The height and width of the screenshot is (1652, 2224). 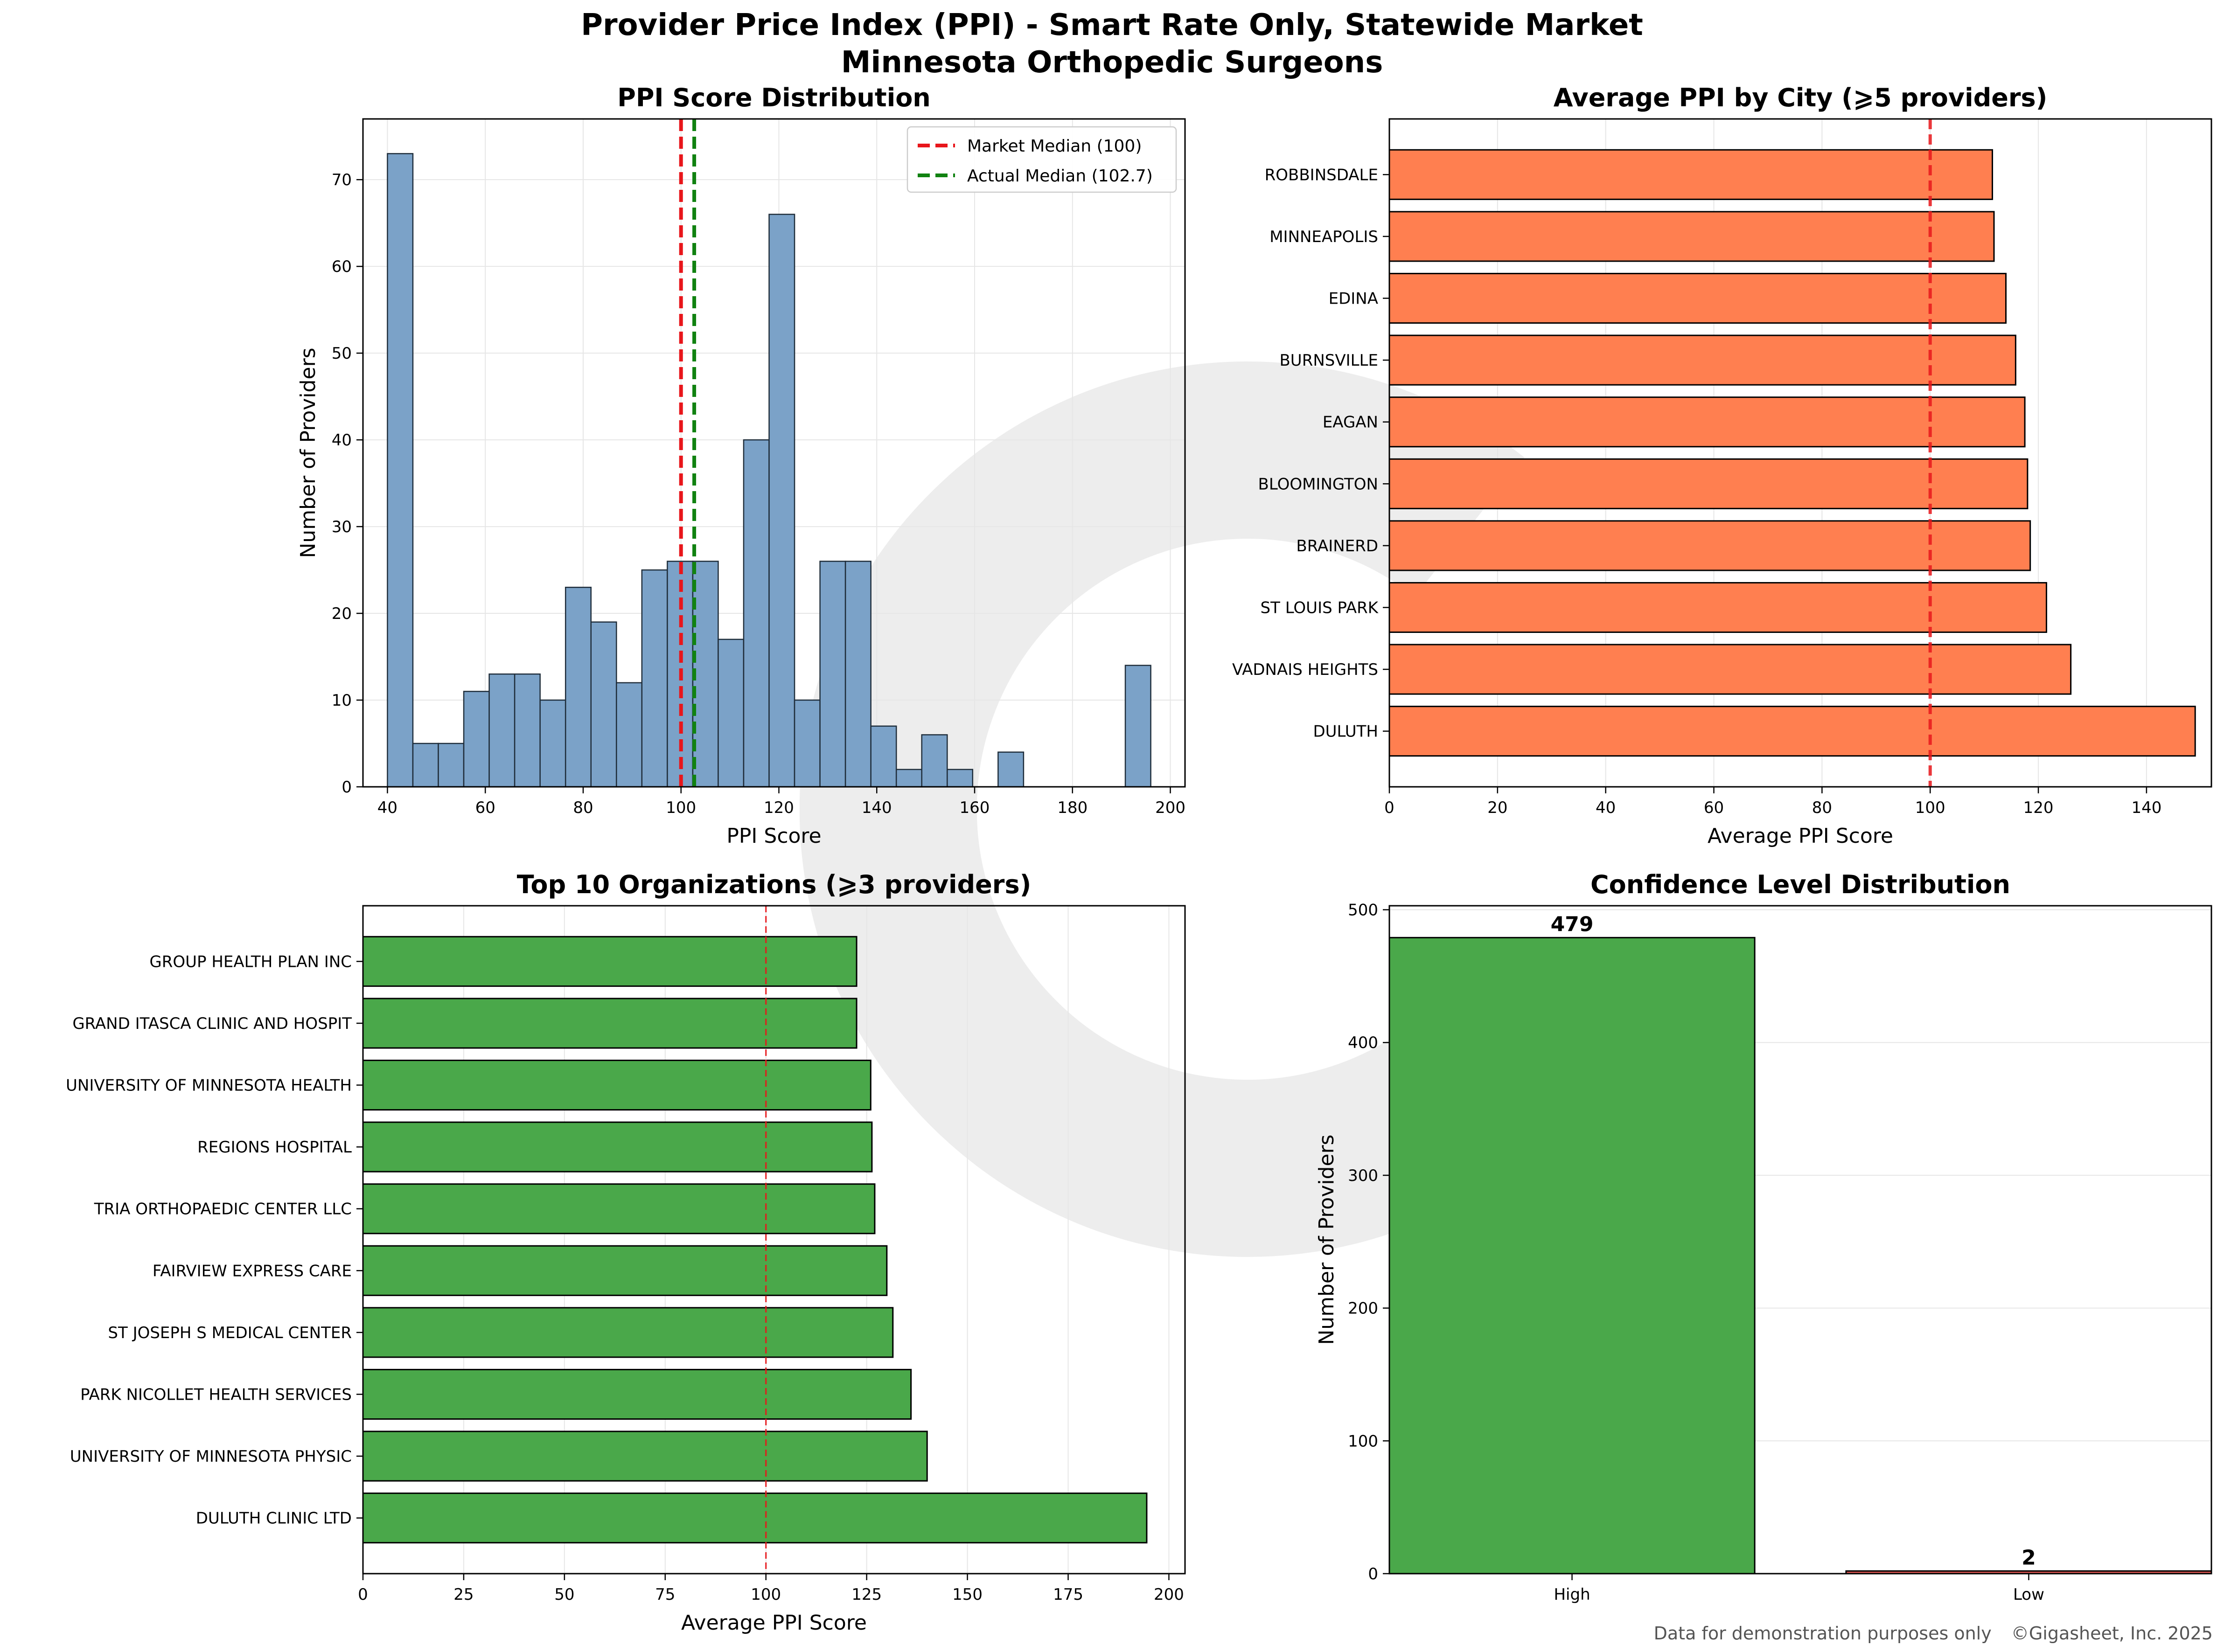 I want to click on x-tick-label: 125, so click(x=867, y=1595).